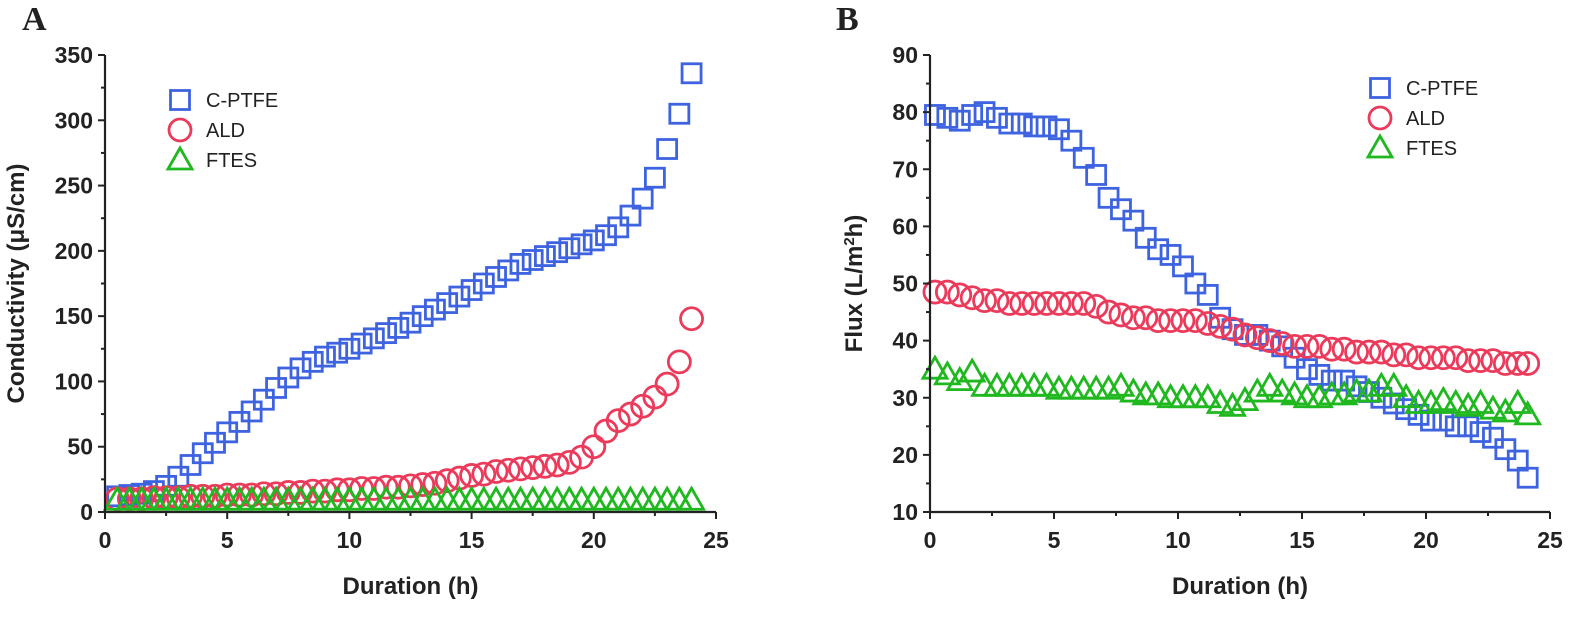 The height and width of the screenshot is (622, 1595). Describe the element at coordinates (74, 120) in the screenshot. I see `y-tick-label: 300` at that location.